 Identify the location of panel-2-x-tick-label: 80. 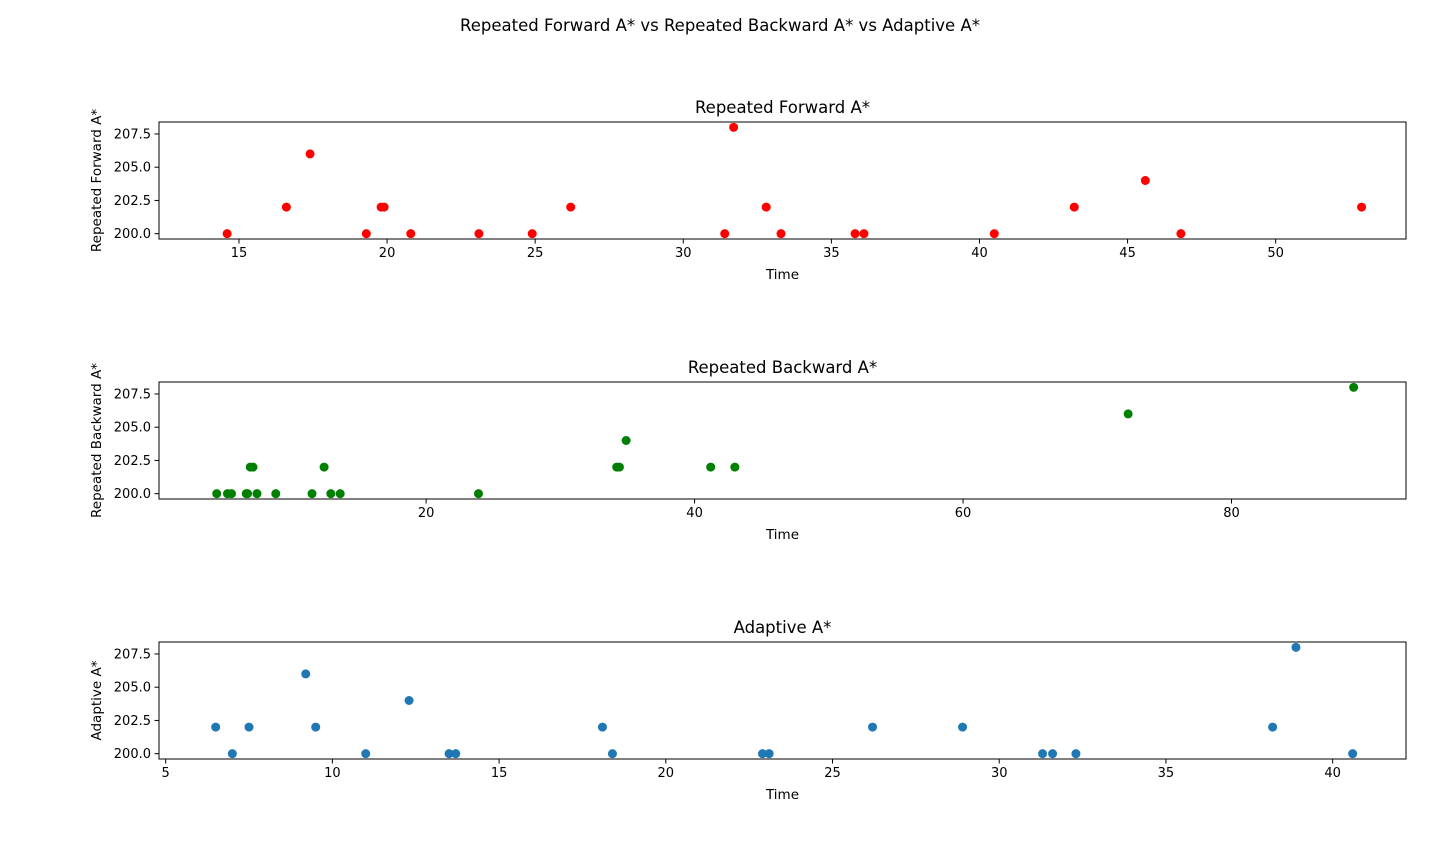
(1231, 513).